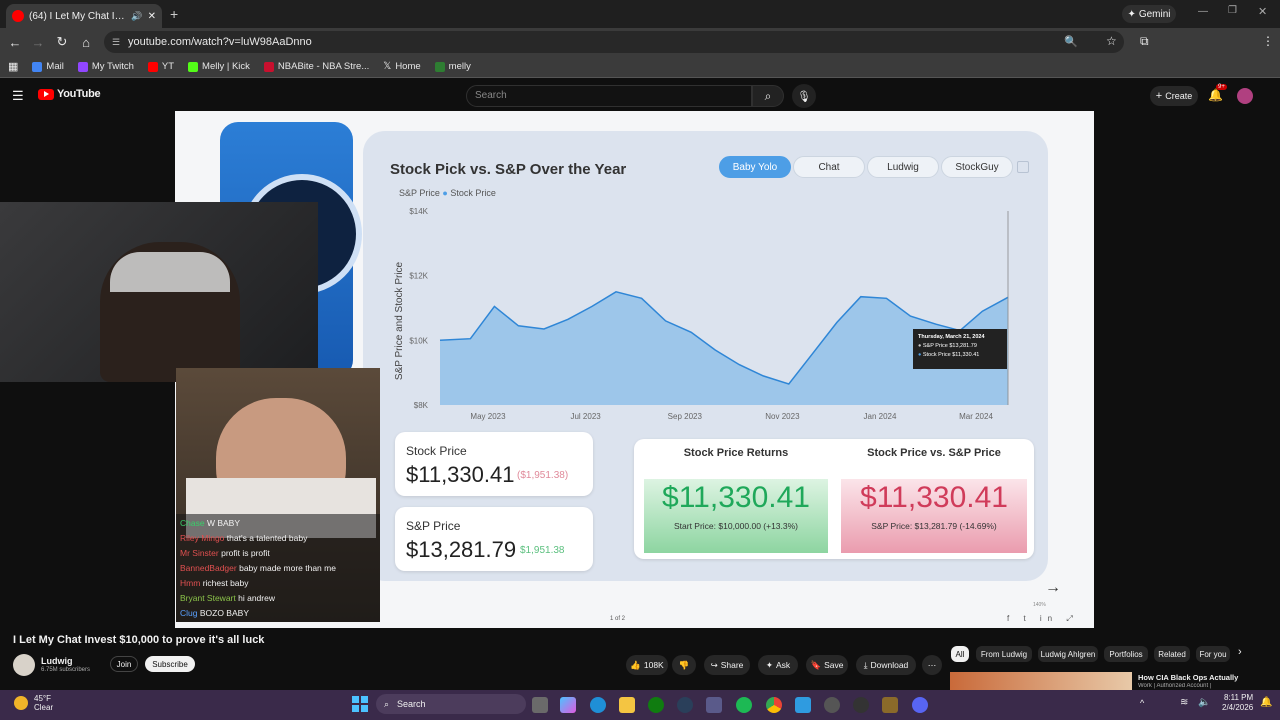  What do you see at coordinates (1041, 681) in the screenshot?
I see `recommended-thumbnail` at bounding box center [1041, 681].